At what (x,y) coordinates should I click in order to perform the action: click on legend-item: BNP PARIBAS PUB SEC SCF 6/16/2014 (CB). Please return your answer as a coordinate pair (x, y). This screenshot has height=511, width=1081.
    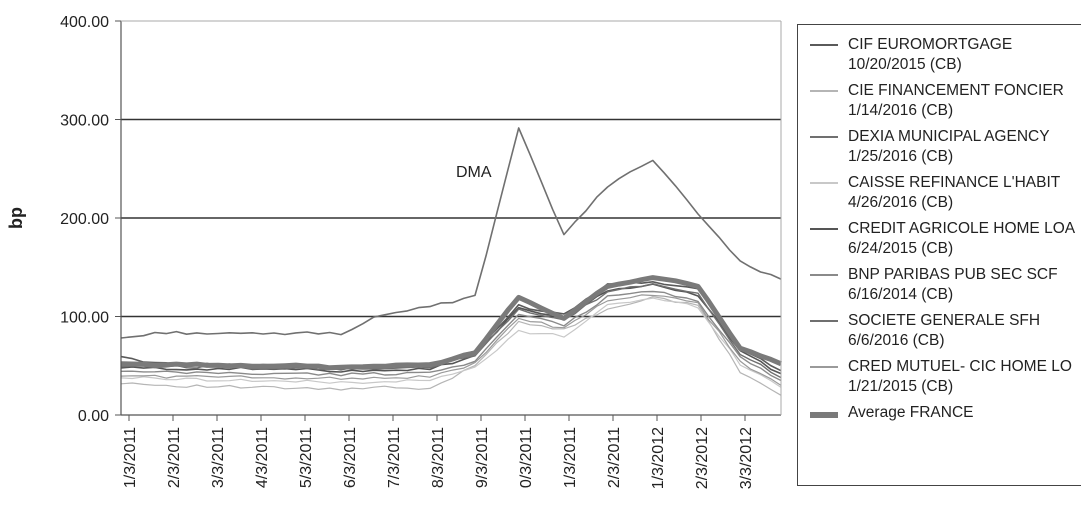
    Looking at the image, I should click on (945, 285).